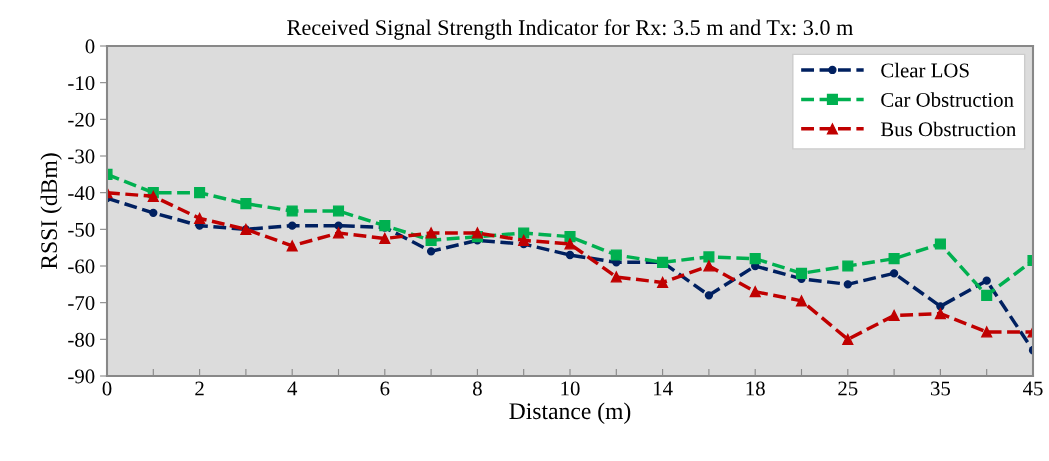 This screenshot has width=1049, height=461. What do you see at coordinates (51, 211) in the screenshot?
I see `y-axis-title: RSSI (dBm)` at bounding box center [51, 211].